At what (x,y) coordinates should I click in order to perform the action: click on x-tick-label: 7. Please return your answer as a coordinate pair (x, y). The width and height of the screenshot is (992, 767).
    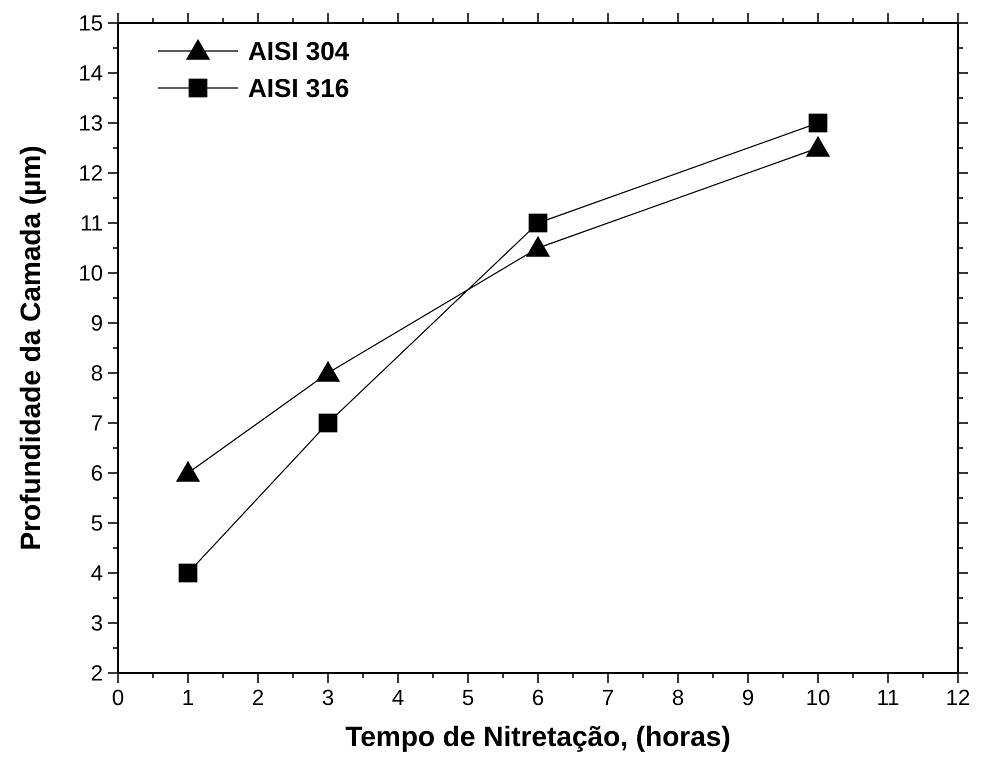
    Looking at the image, I should click on (608, 697).